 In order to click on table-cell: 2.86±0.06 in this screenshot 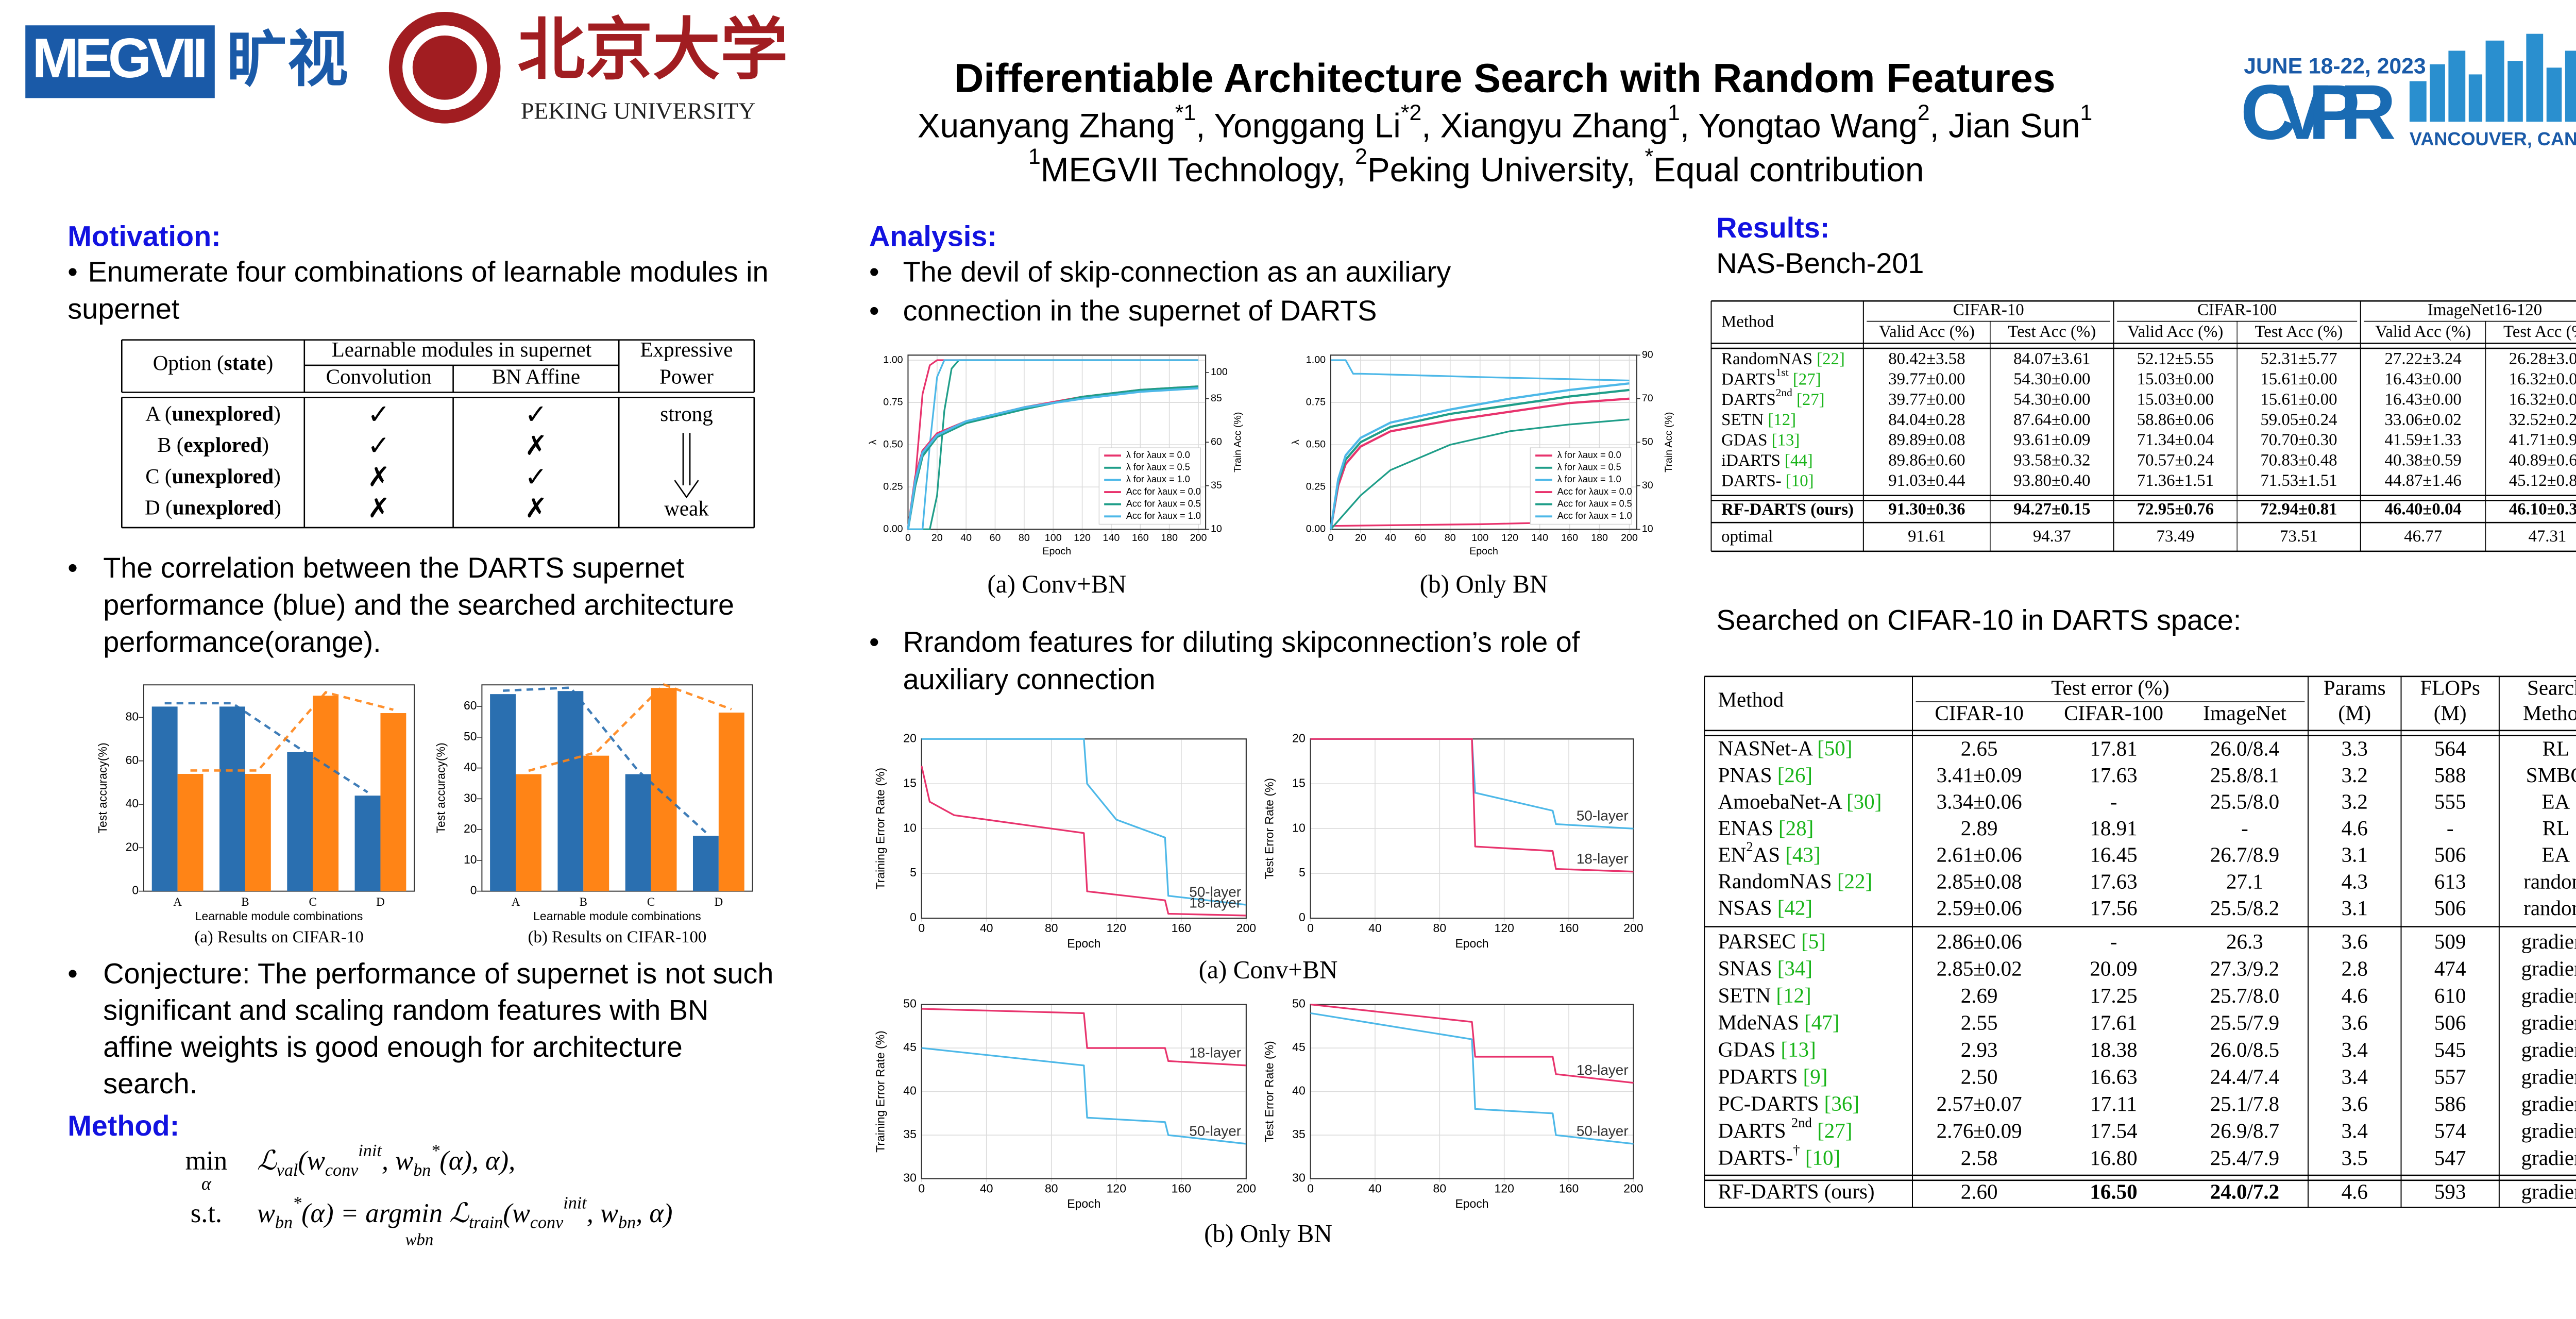, I will do `click(1979, 941)`.